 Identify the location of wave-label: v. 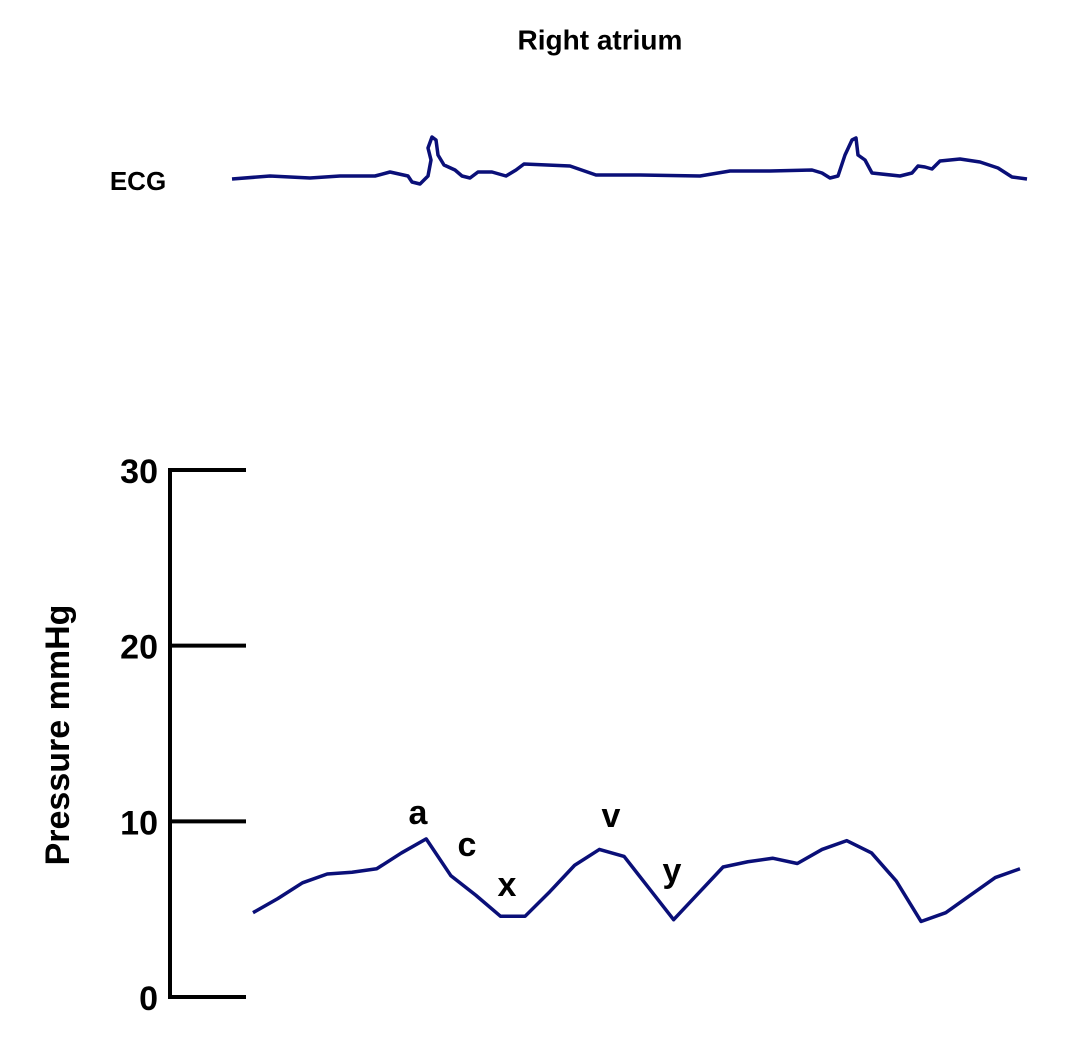
(611, 816).